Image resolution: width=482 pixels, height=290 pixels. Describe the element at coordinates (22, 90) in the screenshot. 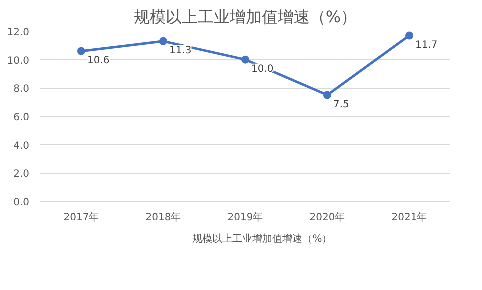

I see `y-tick-label: 8.0` at that location.